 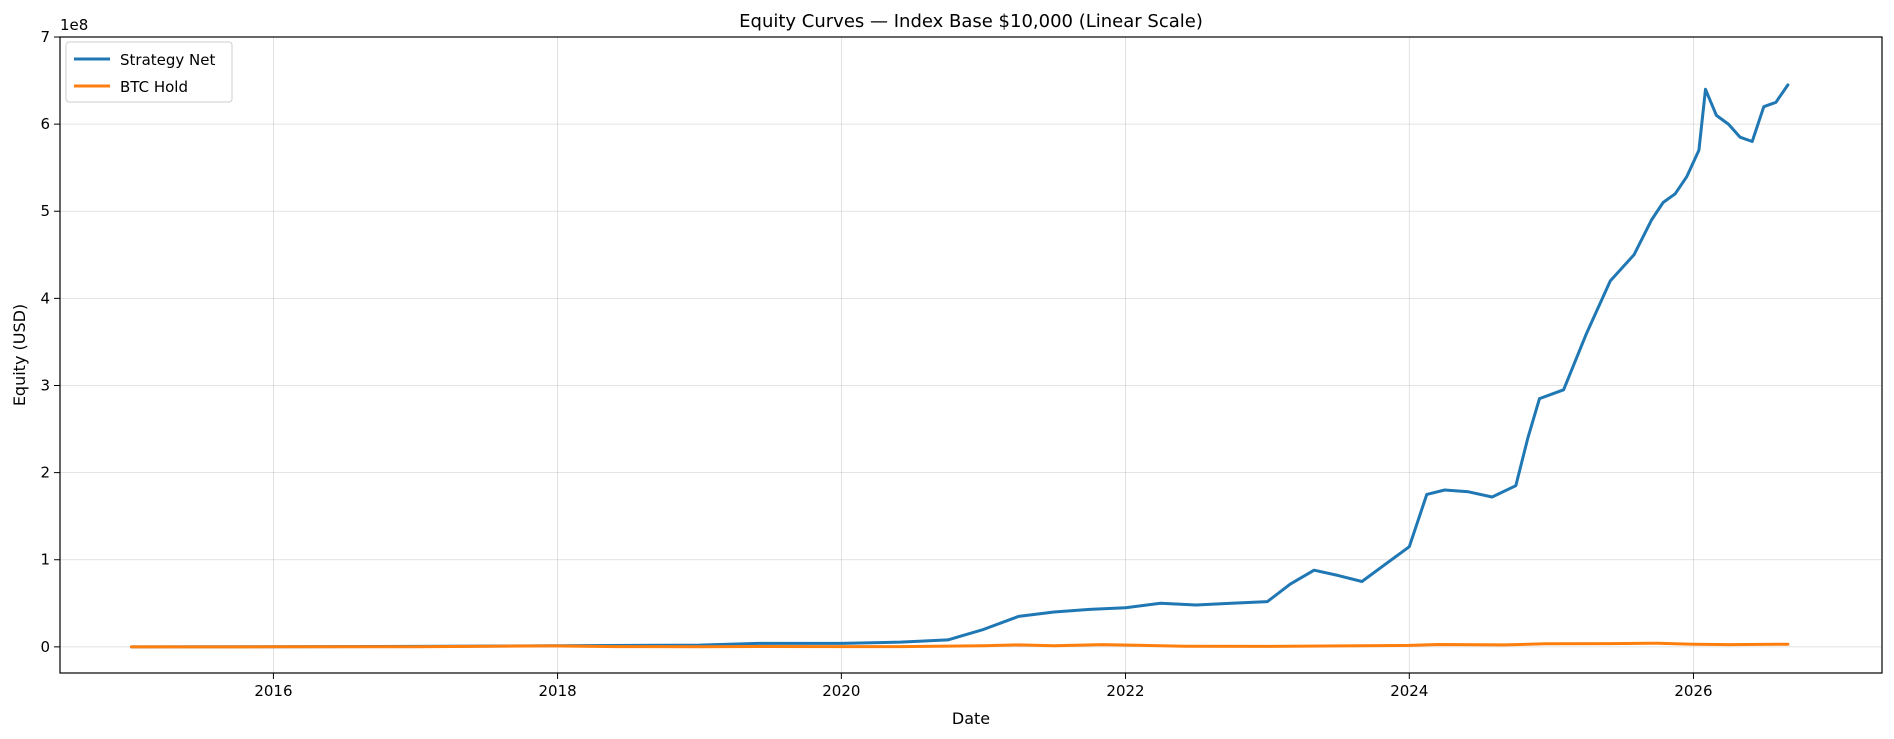 I want to click on y-tick-label: 5, so click(x=45, y=211).